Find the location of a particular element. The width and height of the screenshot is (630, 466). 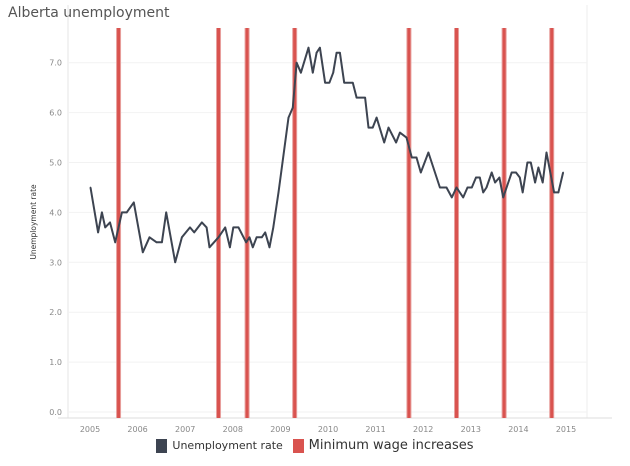

x-tick-label: 2013 is located at coordinates (471, 429).